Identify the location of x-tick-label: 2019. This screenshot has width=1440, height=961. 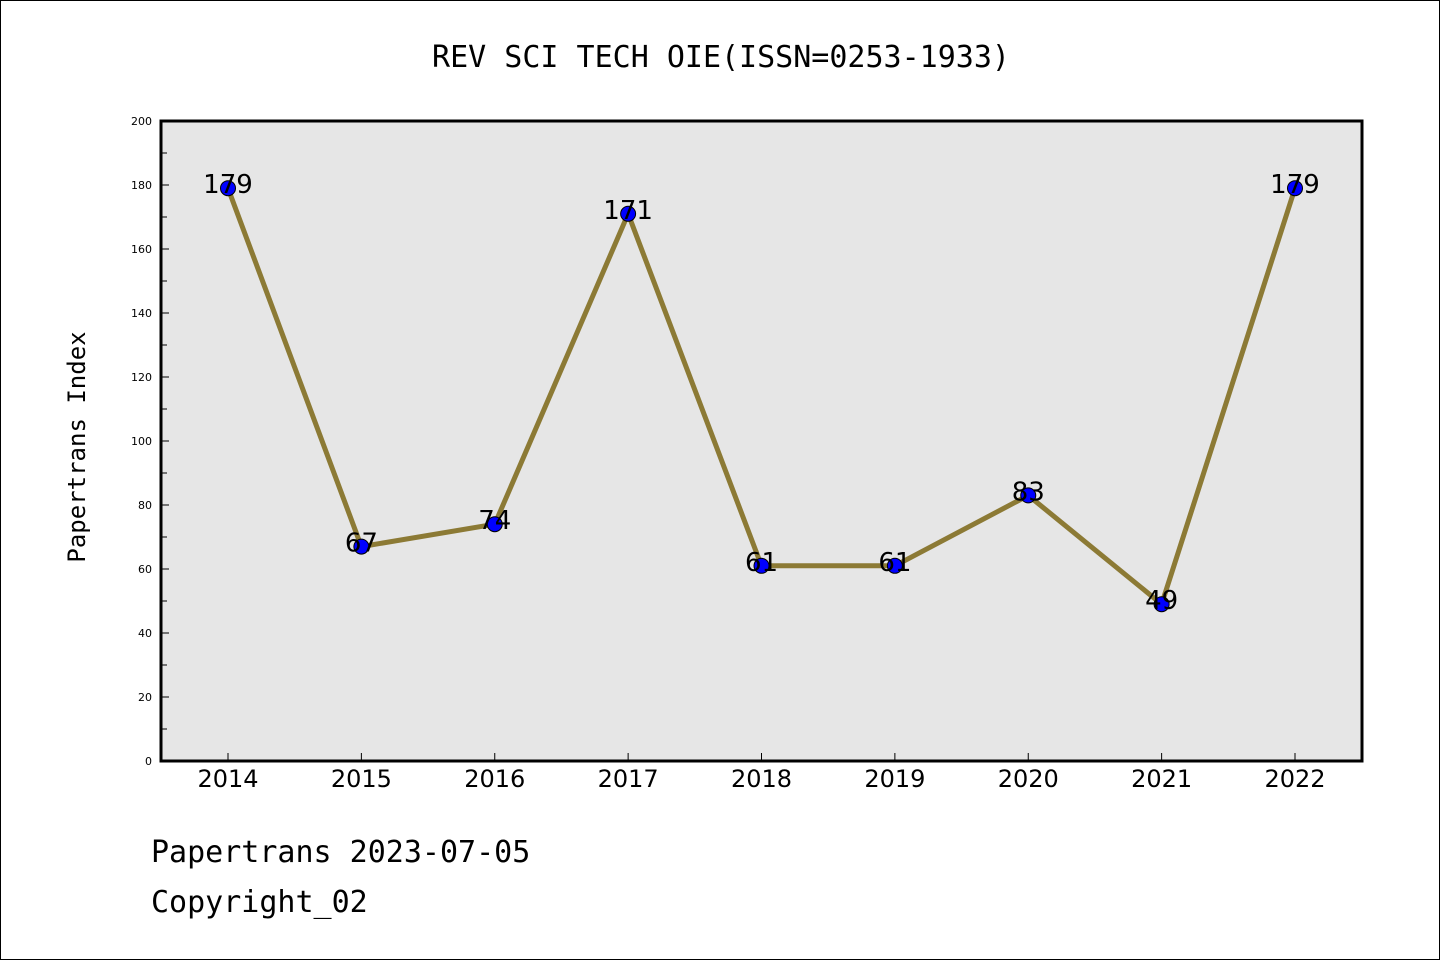
(894, 779).